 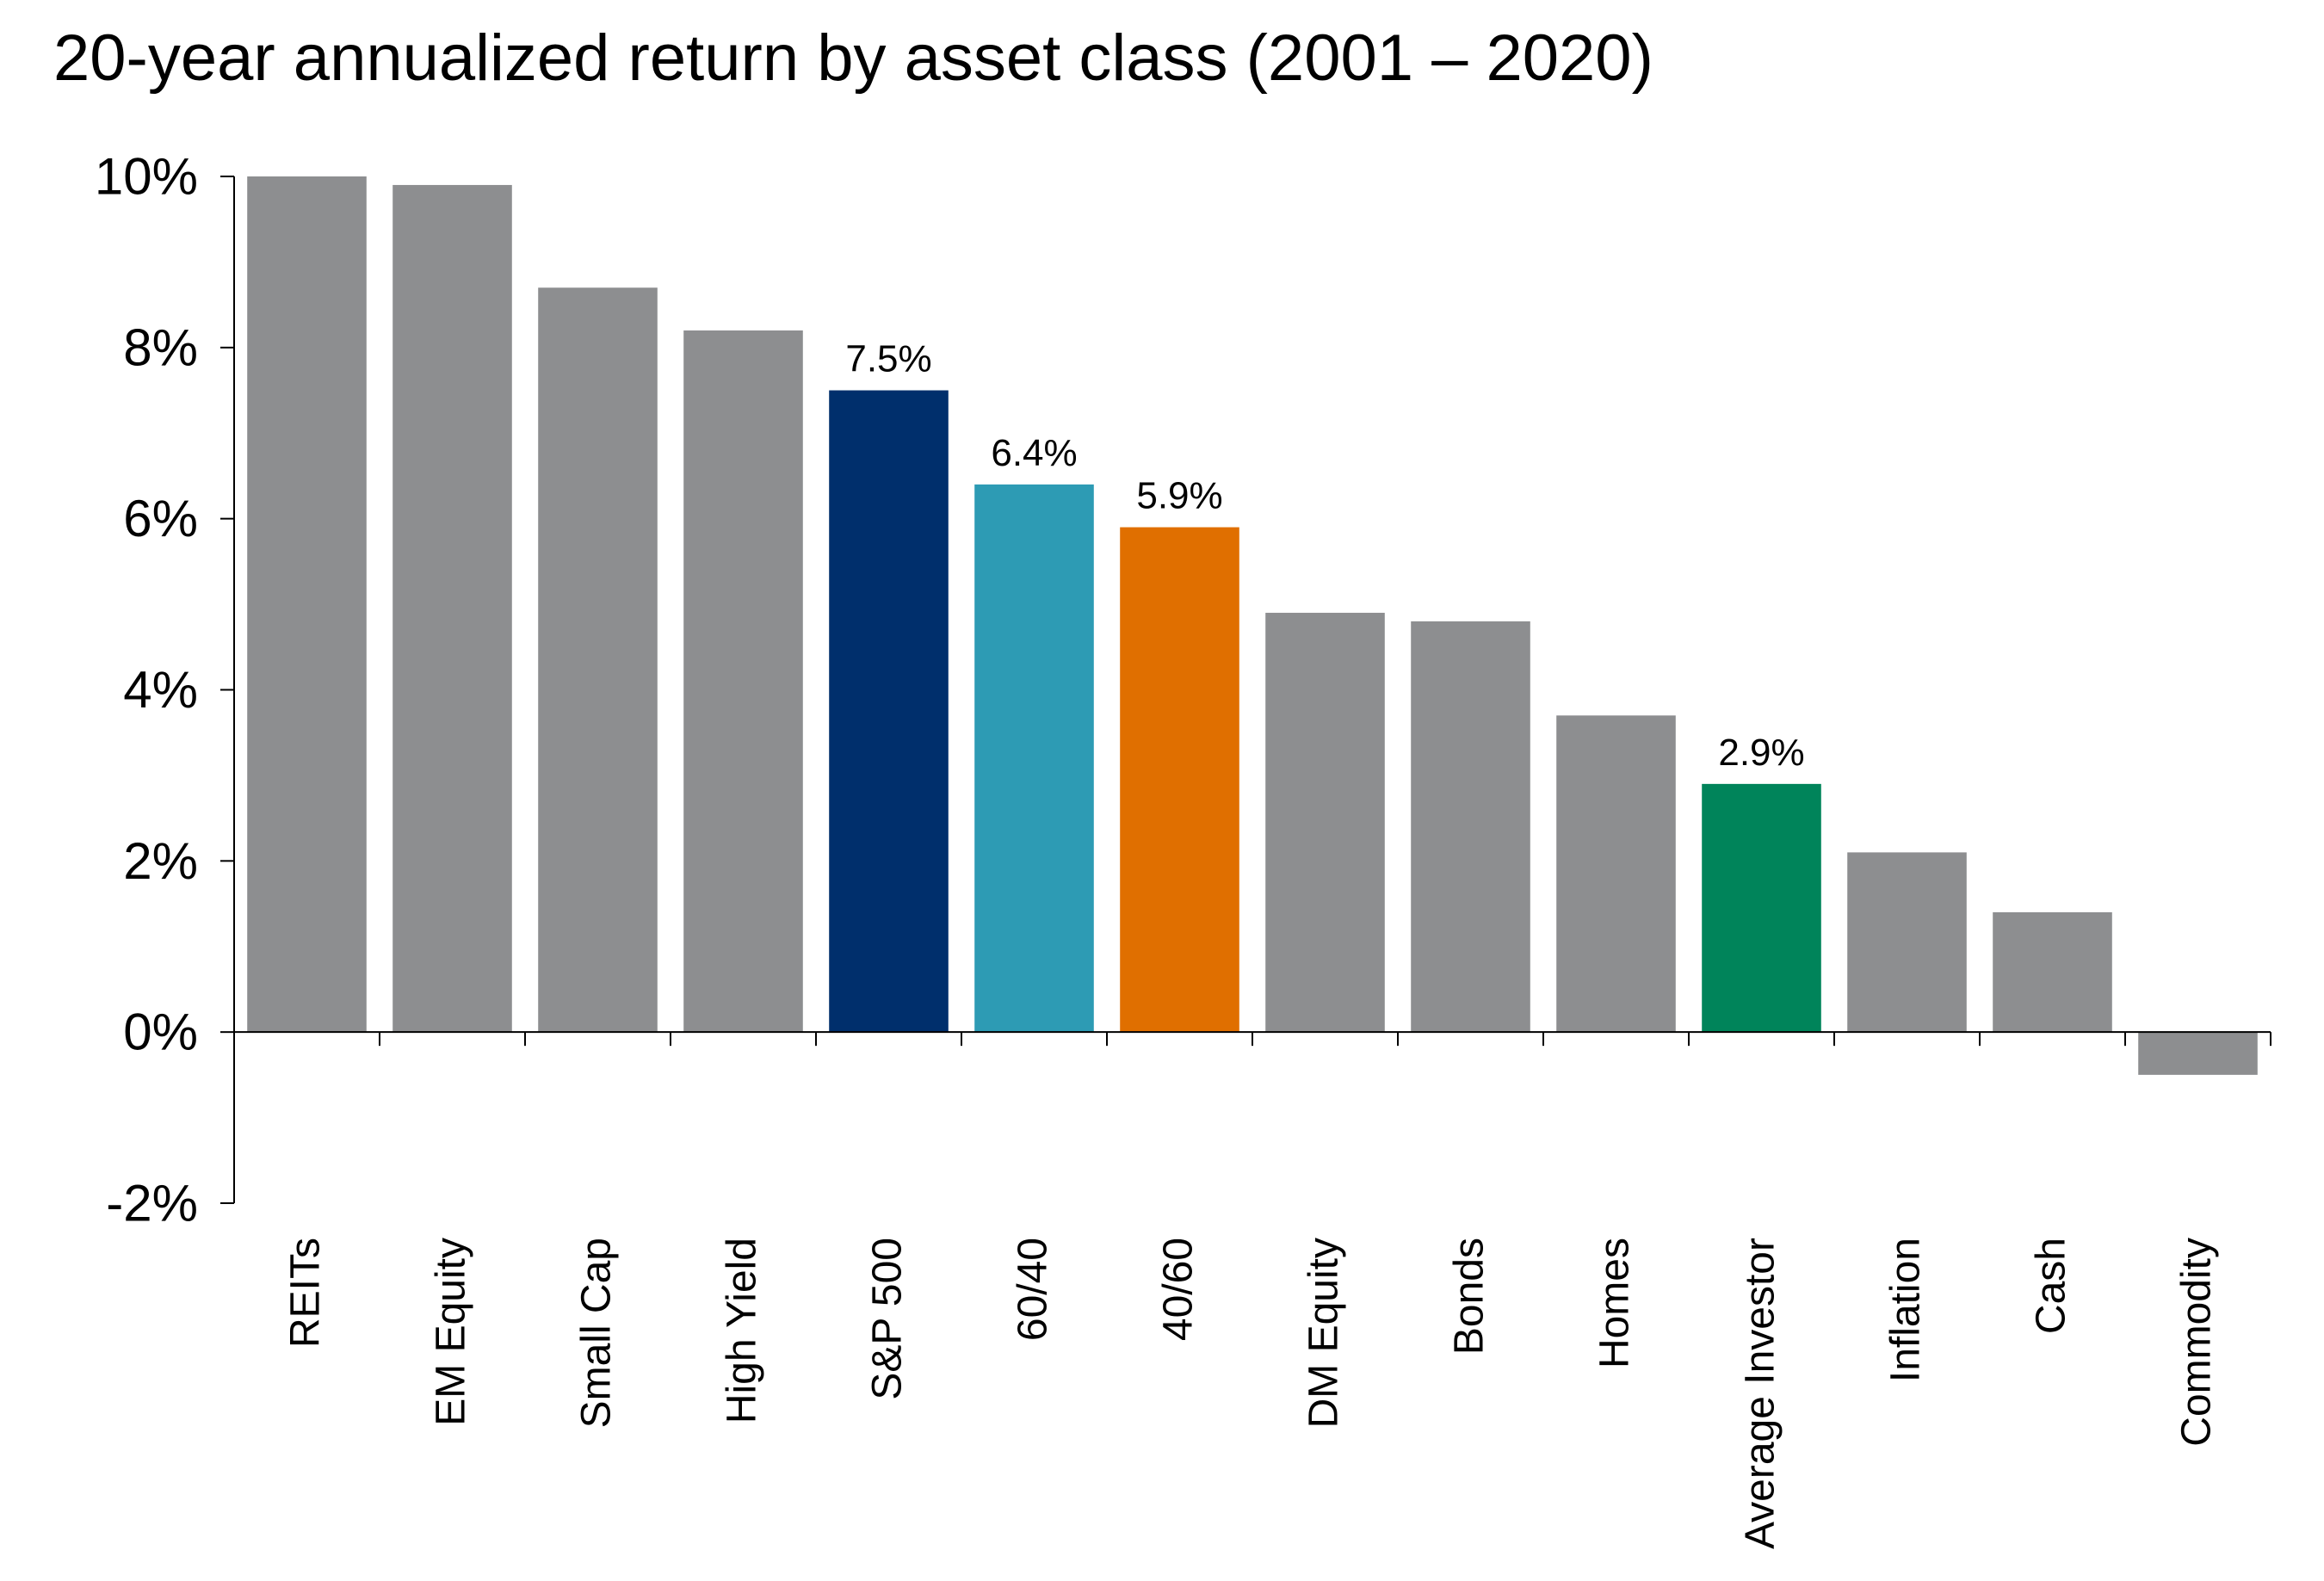 What do you see at coordinates (160, 347) in the screenshot?
I see `y-tick-label: 8%` at bounding box center [160, 347].